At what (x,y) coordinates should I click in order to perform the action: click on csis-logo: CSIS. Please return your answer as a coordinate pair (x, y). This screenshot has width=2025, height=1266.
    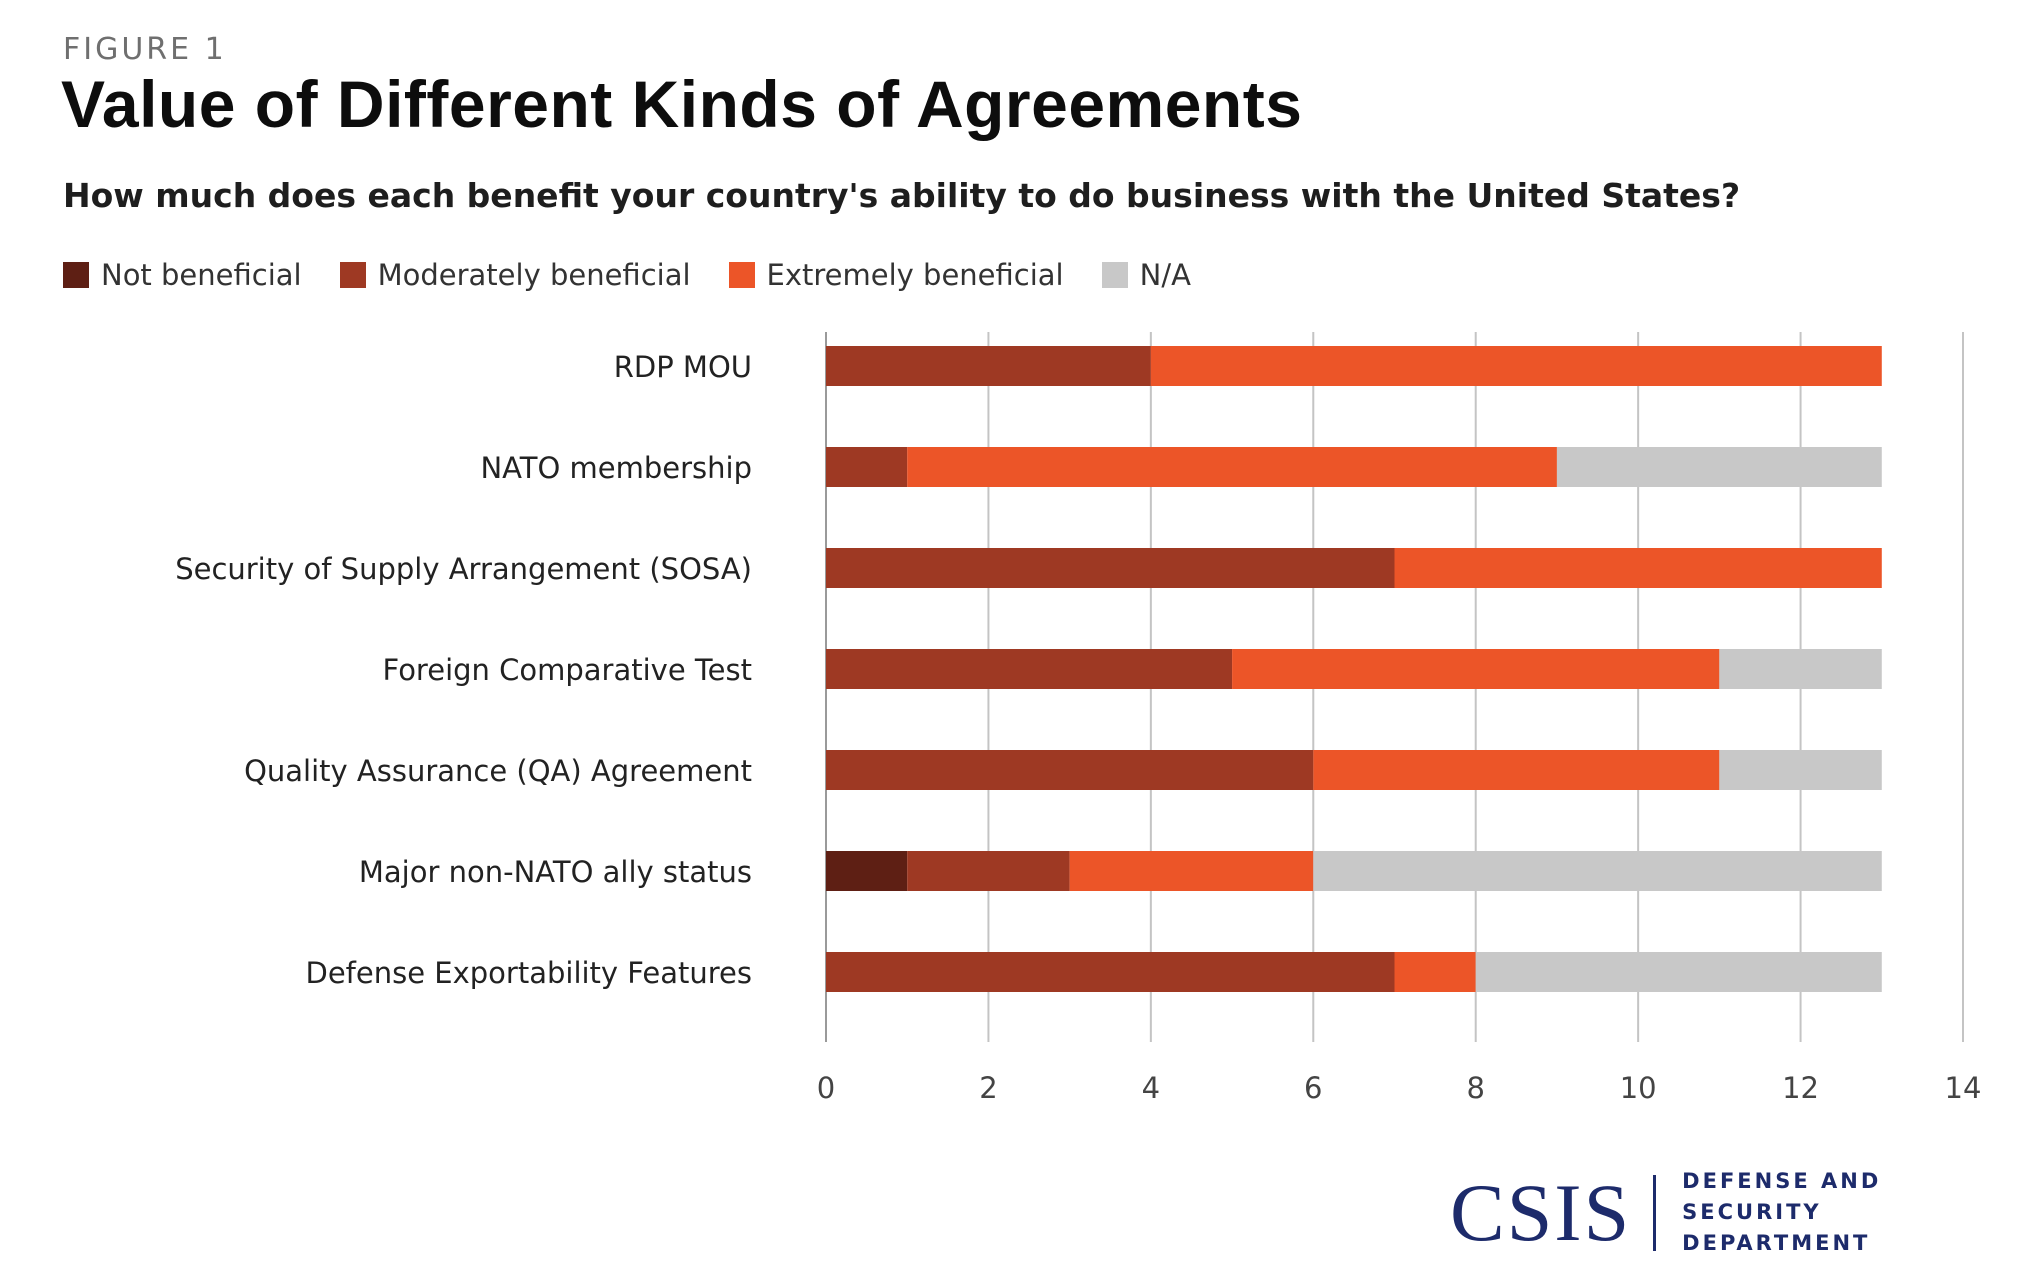
    Looking at the image, I should click on (1541, 1212).